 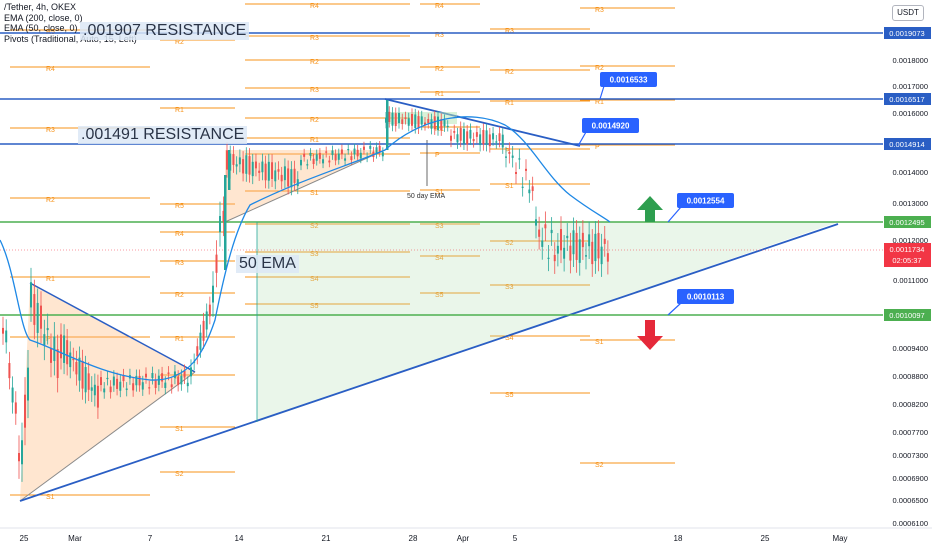 I want to click on pivot-label: R5, so click(x=179, y=206).